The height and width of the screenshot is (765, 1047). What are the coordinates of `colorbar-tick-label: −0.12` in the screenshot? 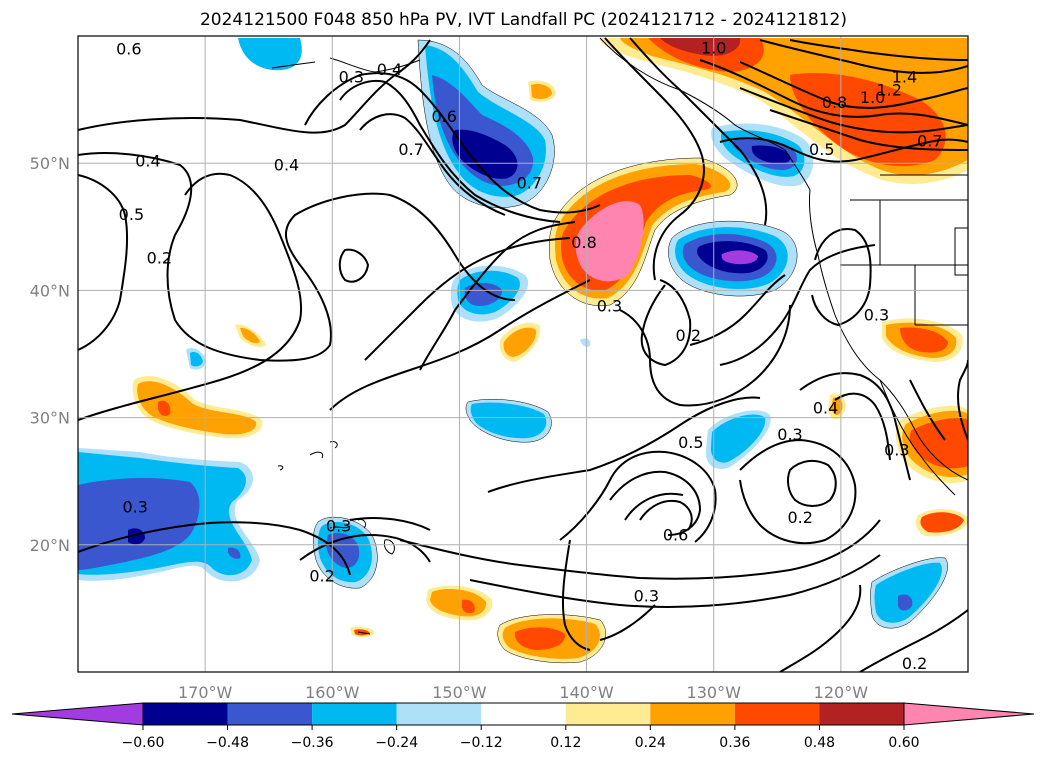 It's located at (481, 743).